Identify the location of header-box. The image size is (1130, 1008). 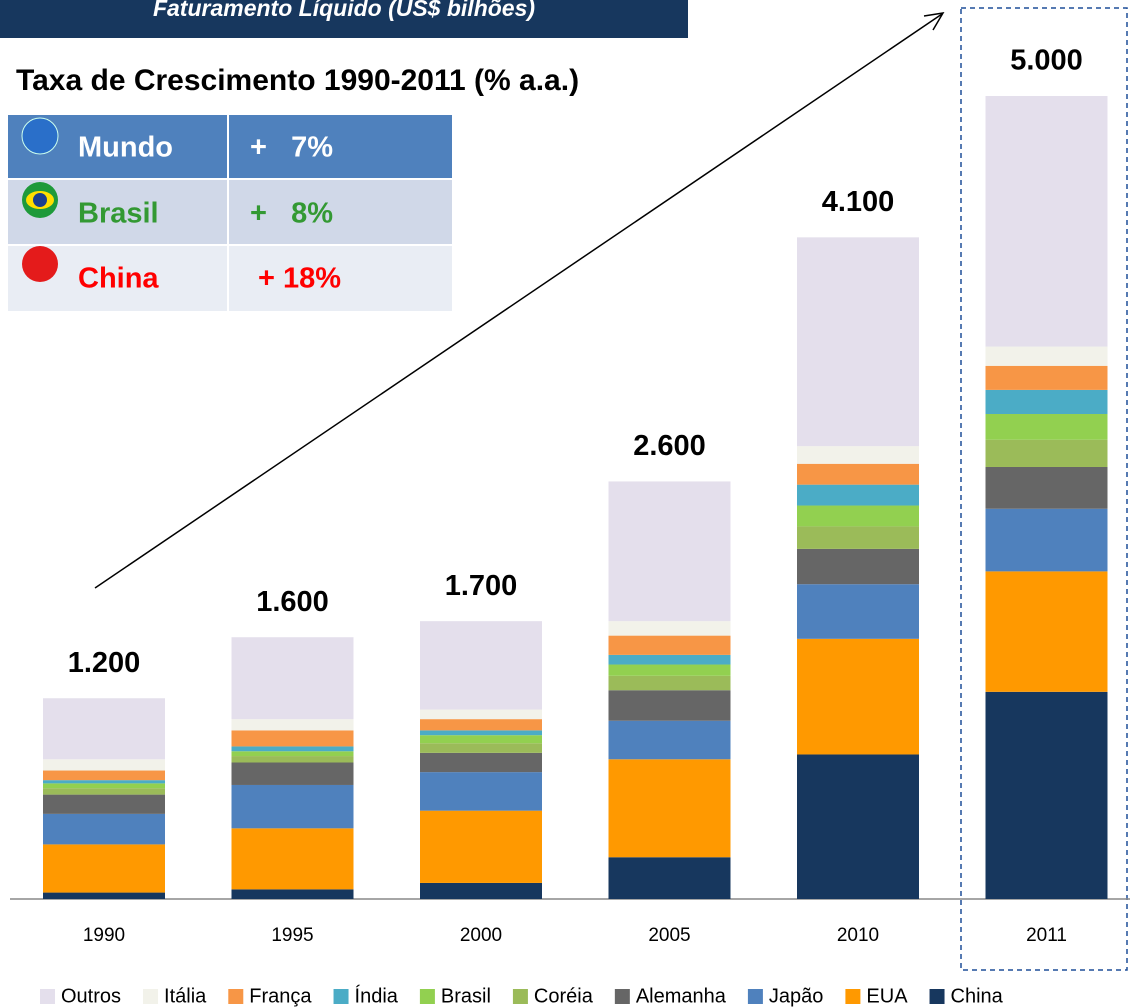
(344, 19).